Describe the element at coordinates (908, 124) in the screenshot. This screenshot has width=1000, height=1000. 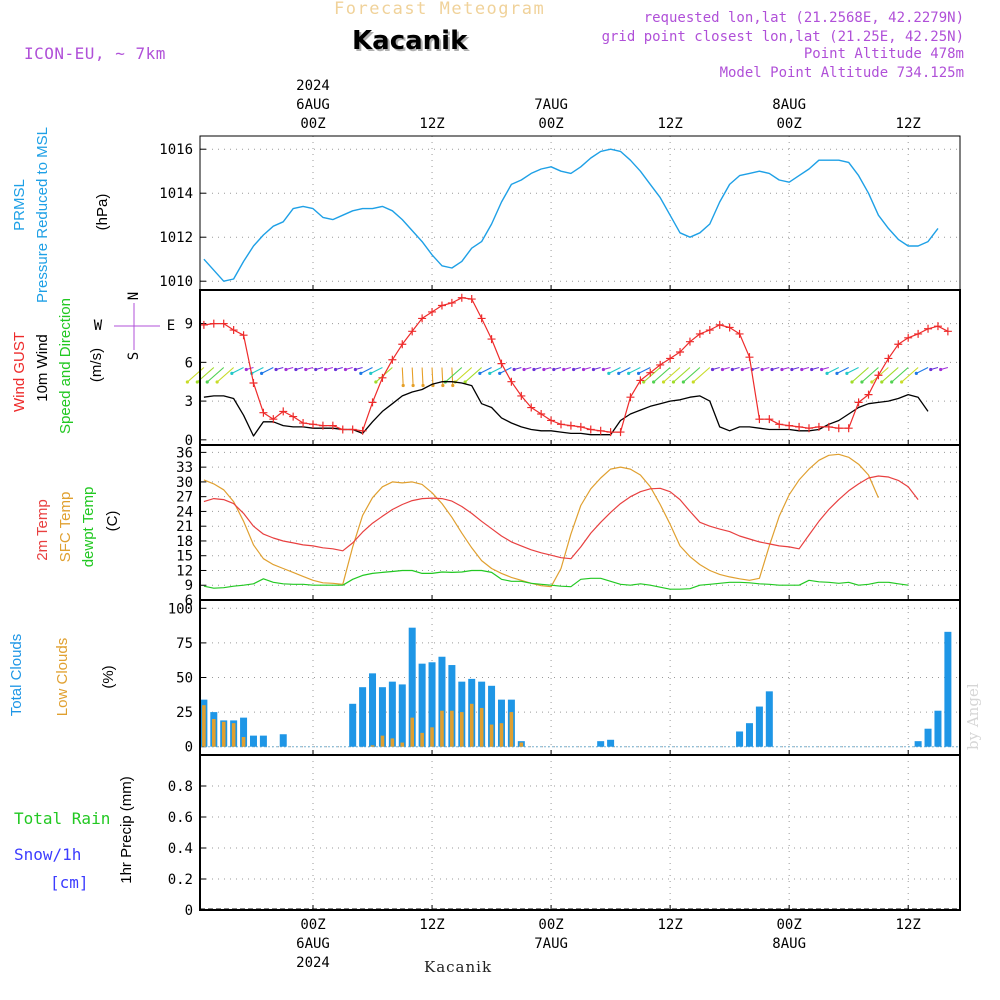
I see `time-label-top: 12Z` at that location.